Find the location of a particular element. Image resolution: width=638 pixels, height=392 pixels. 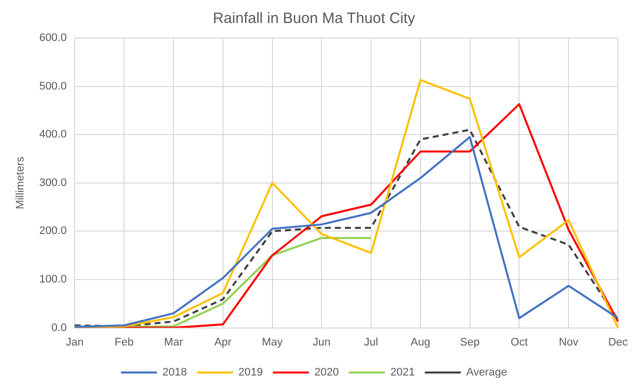

x-tick-label: Sep is located at coordinates (470, 342).